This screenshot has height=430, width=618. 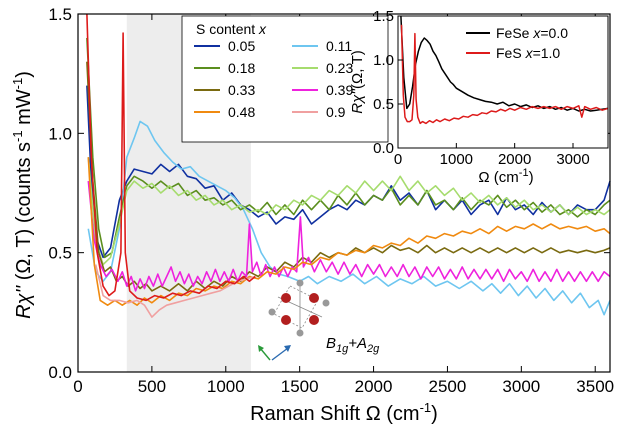 What do you see at coordinates (532, 33) in the screenshot?
I see `inset-legend-label-FeSe: FeSe x=0.0` at bounding box center [532, 33].